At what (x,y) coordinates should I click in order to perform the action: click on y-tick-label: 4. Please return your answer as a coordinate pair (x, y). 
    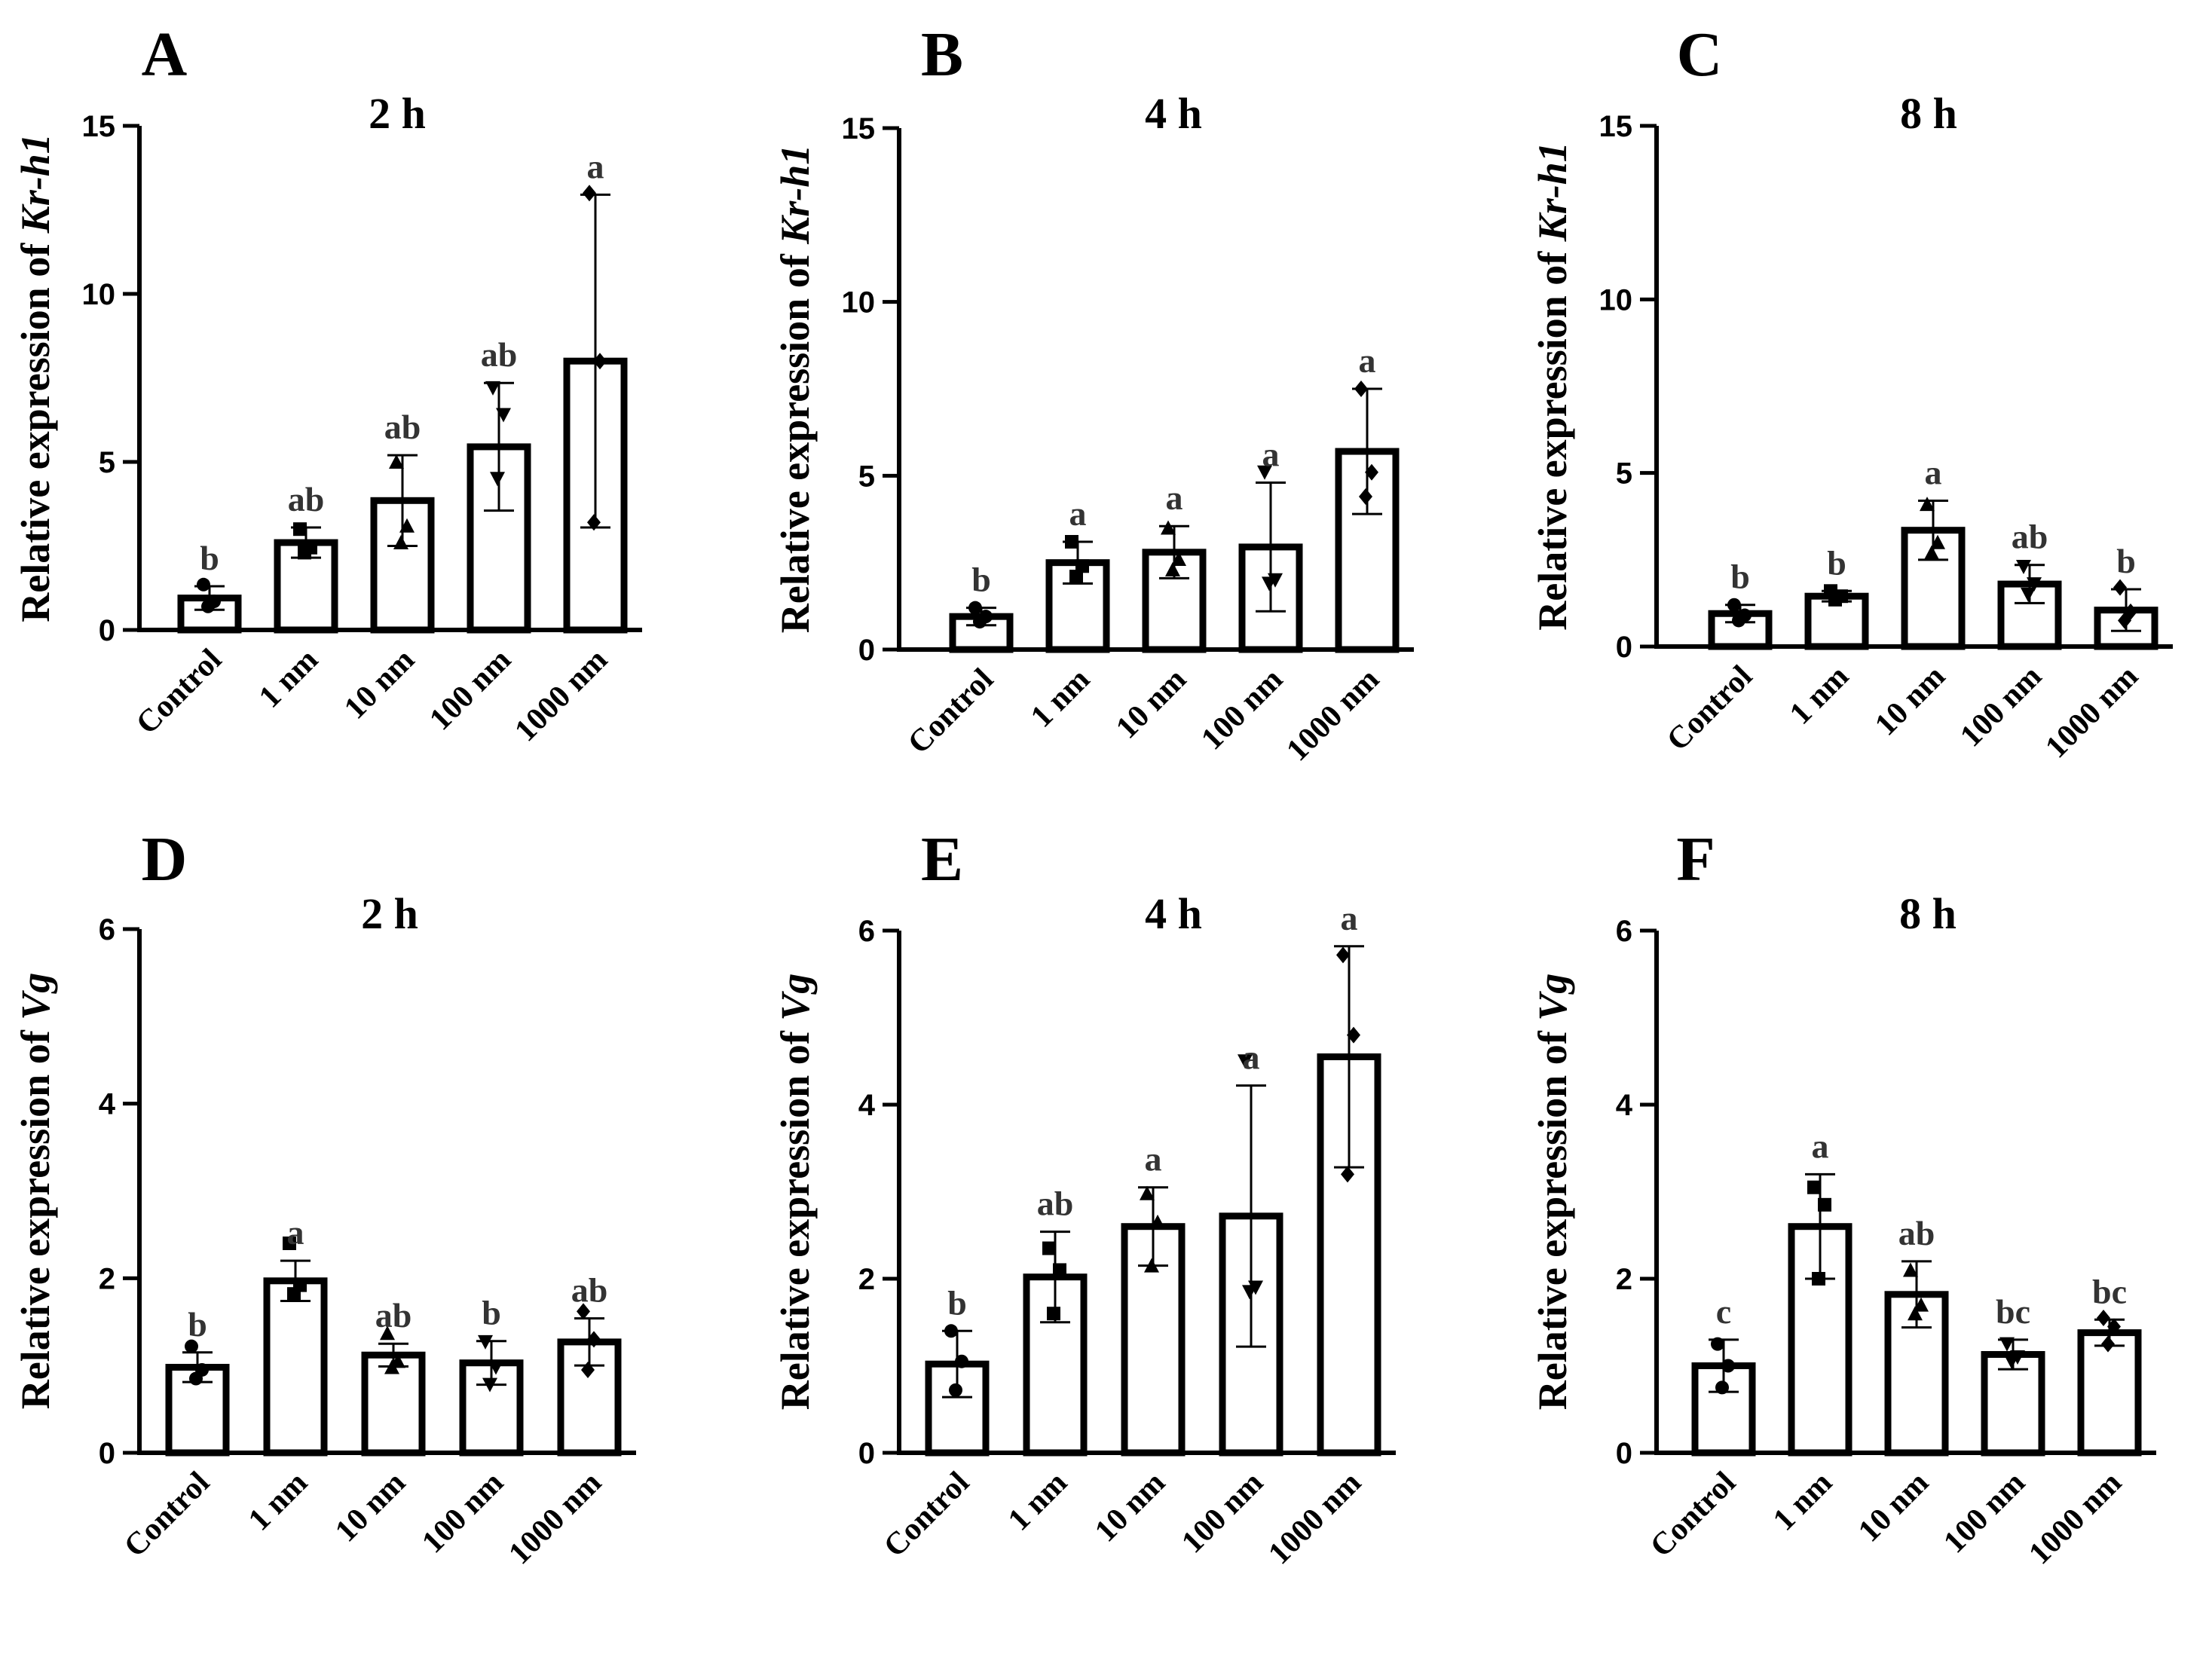
    Looking at the image, I should click on (867, 1105).